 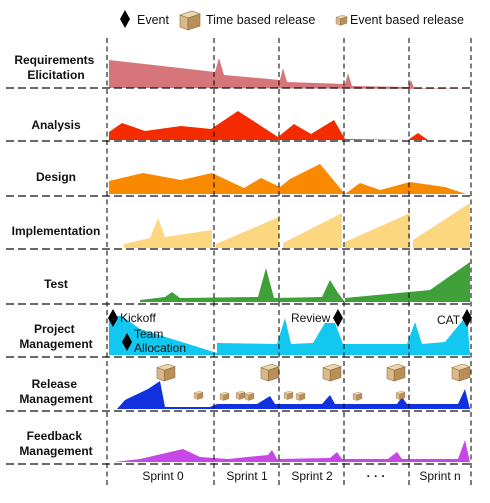 What do you see at coordinates (55, 443) in the screenshot?
I see `row-label-feedback-management: Feedback Management` at bounding box center [55, 443].